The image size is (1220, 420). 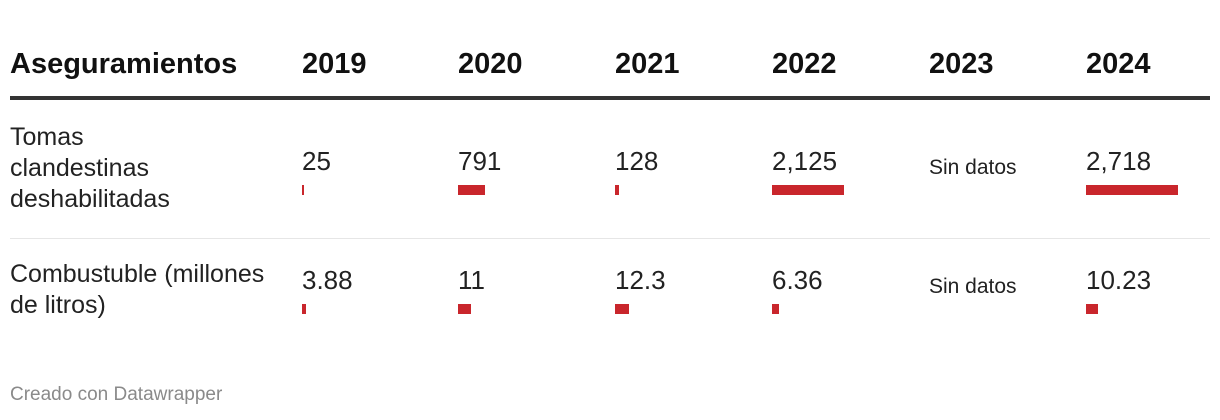 I want to click on value-cell: 3.88, so click(x=372, y=289).